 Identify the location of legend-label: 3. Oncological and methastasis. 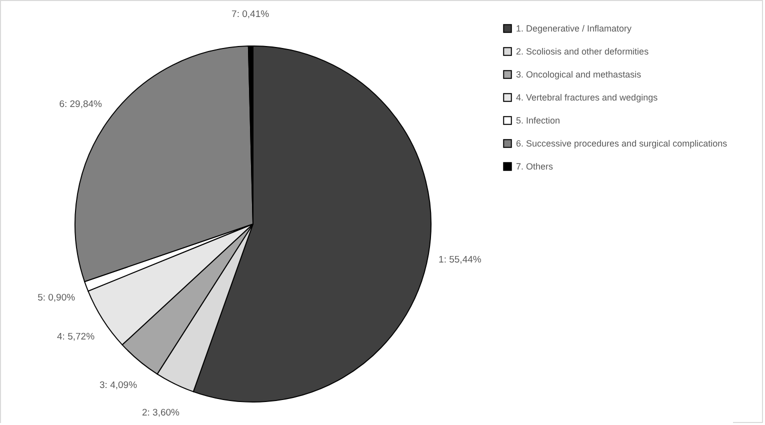
(579, 75).